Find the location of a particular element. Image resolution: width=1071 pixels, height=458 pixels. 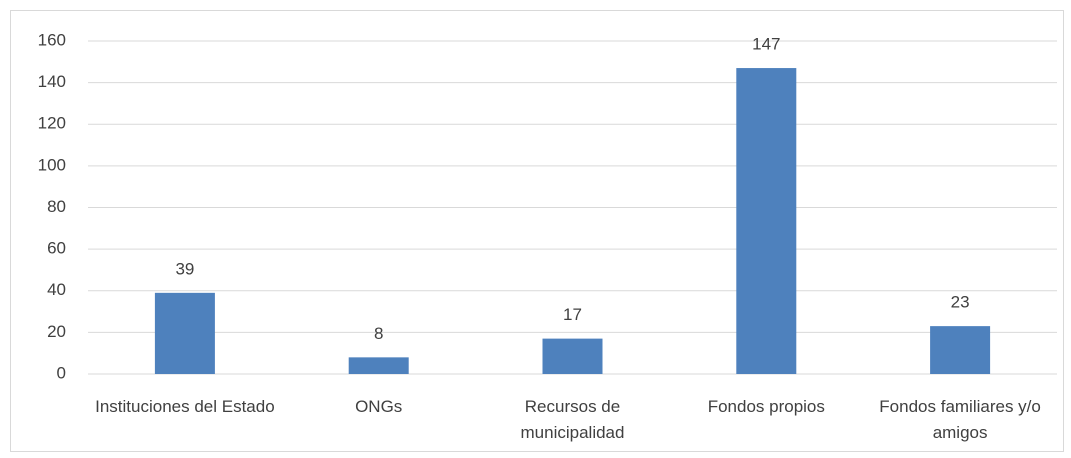

y-tick-label: 40 is located at coordinates (56, 289).